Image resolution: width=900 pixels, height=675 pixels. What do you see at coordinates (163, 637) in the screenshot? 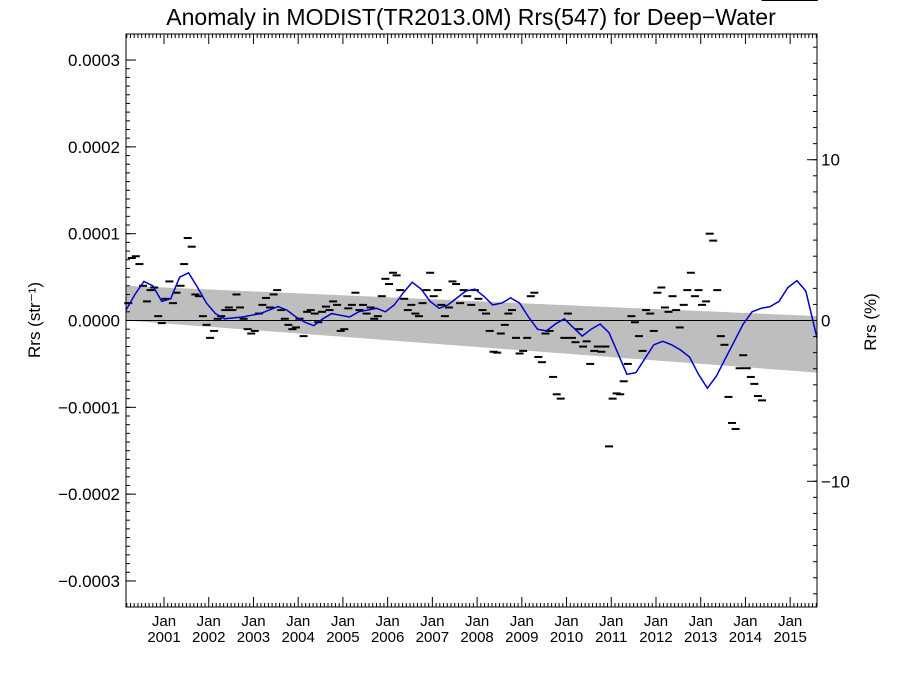
I see `x-year-label: 2001` at bounding box center [163, 637].